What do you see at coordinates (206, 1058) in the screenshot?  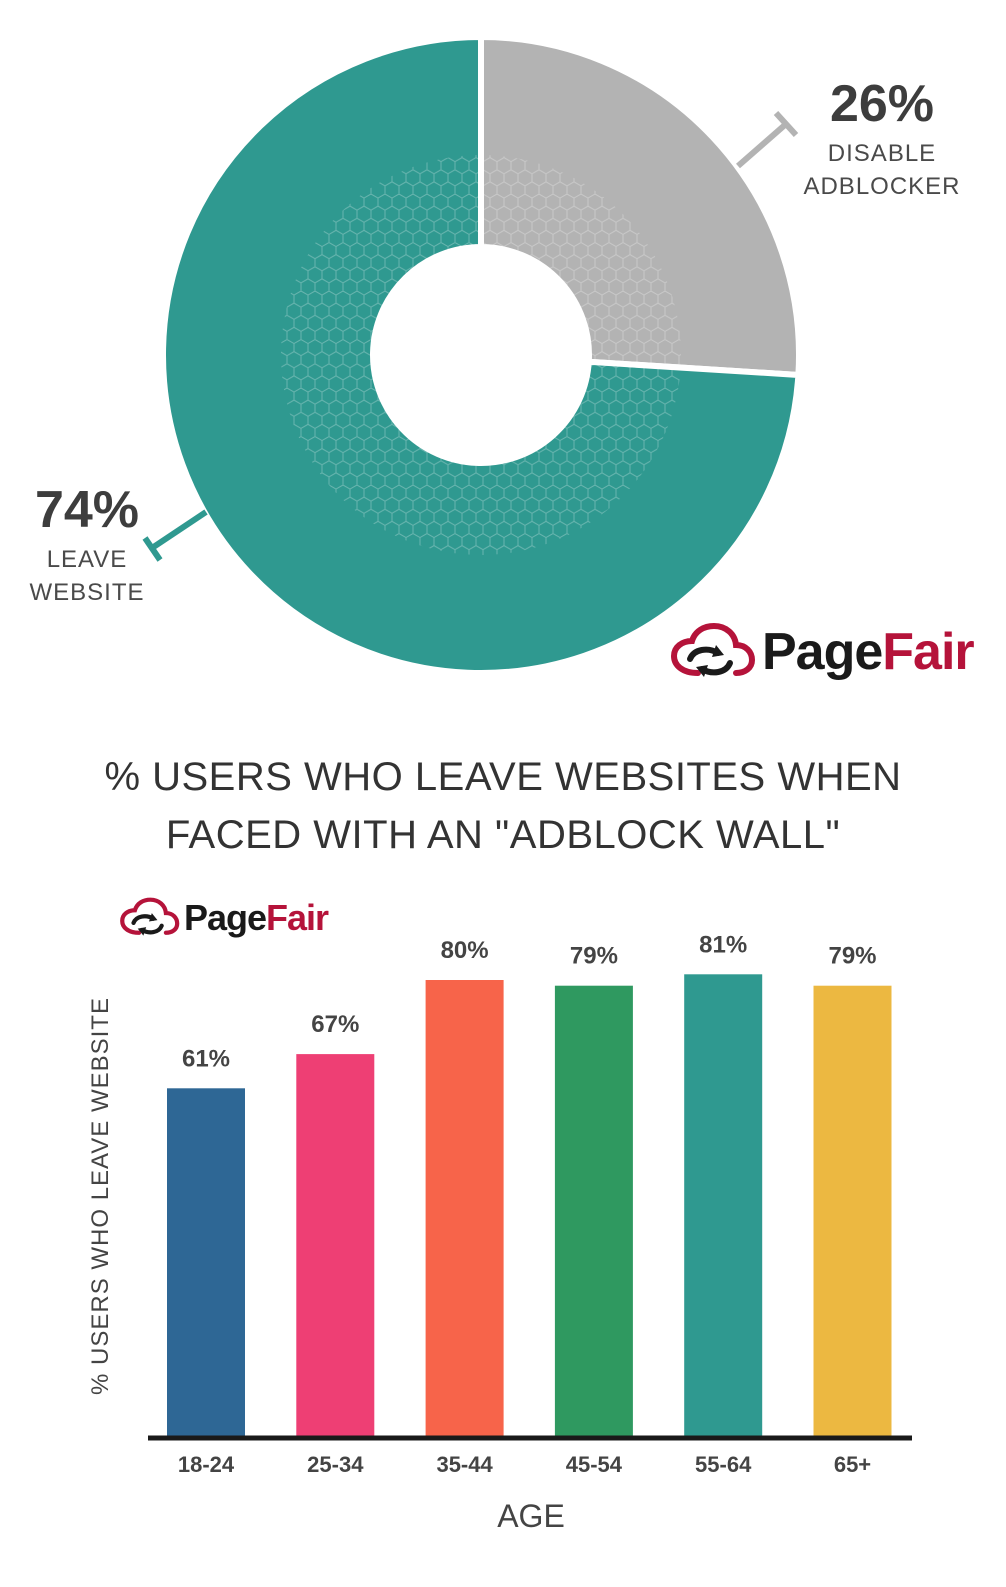 I see `bar-value-label-18-24: 61%` at bounding box center [206, 1058].